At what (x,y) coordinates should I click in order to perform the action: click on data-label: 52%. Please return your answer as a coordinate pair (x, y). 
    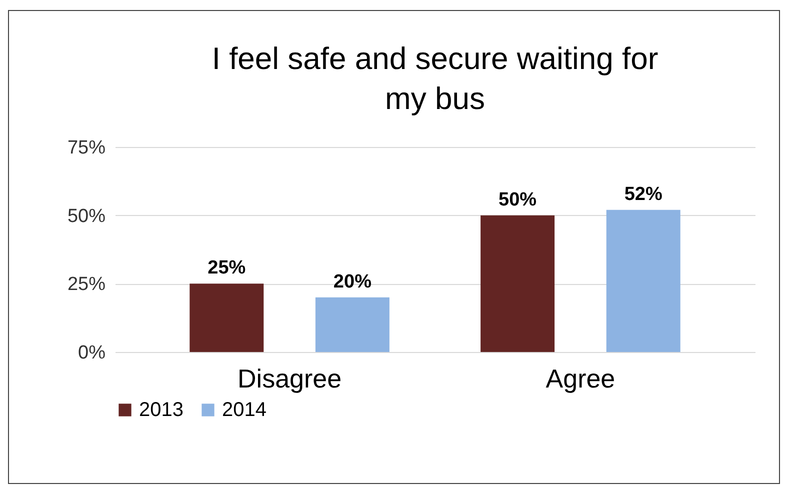
    Looking at the image, I should click on (643, 194).